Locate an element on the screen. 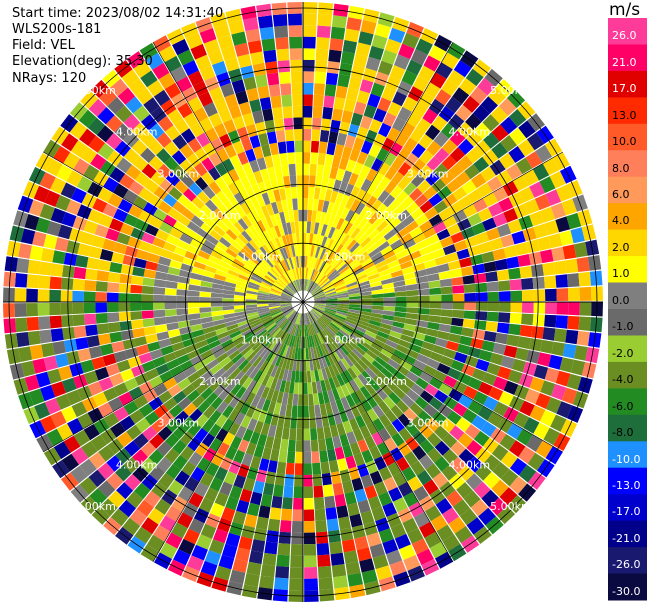  start-time-label: Start time: 2023/08/02 14:31:40 is located at coordinates (118, 13).